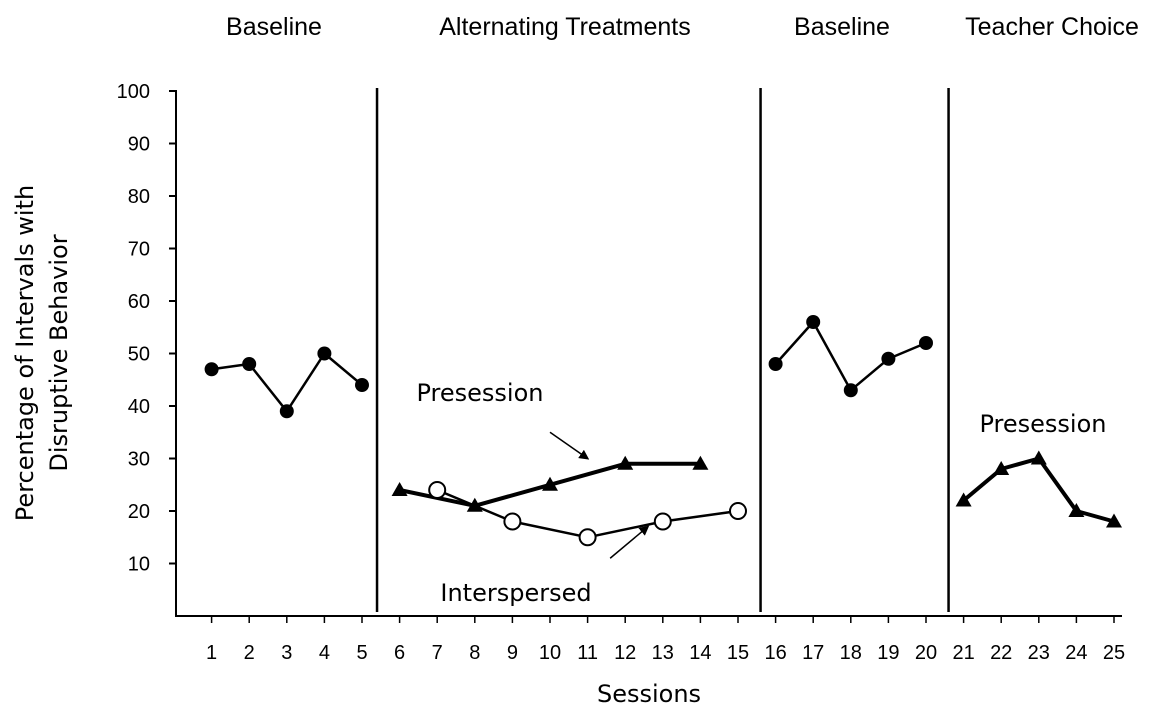  Describe the element at coordinates (139, 302) in the screenshot. I see `y-tick-label: 60` at that location.